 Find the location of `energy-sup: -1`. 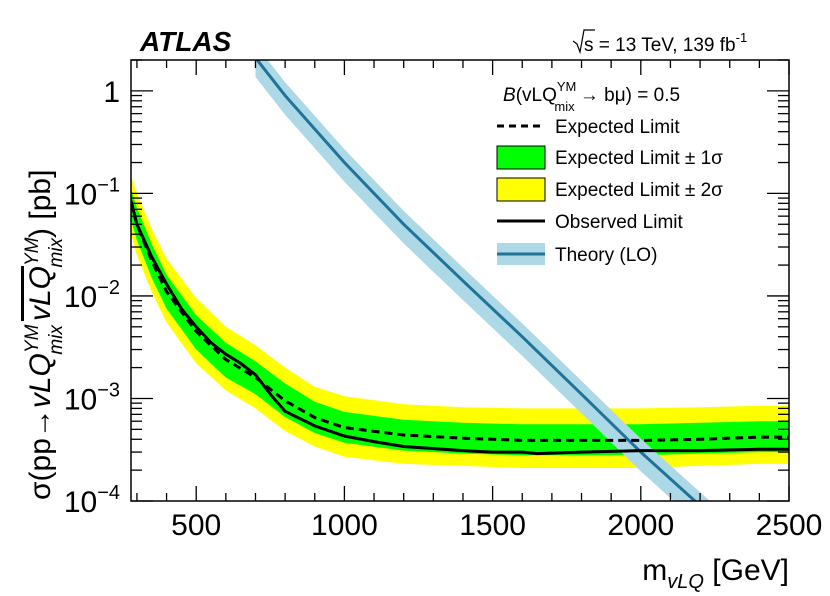

energy-sup: -1 is located at coordinates (742, 37).